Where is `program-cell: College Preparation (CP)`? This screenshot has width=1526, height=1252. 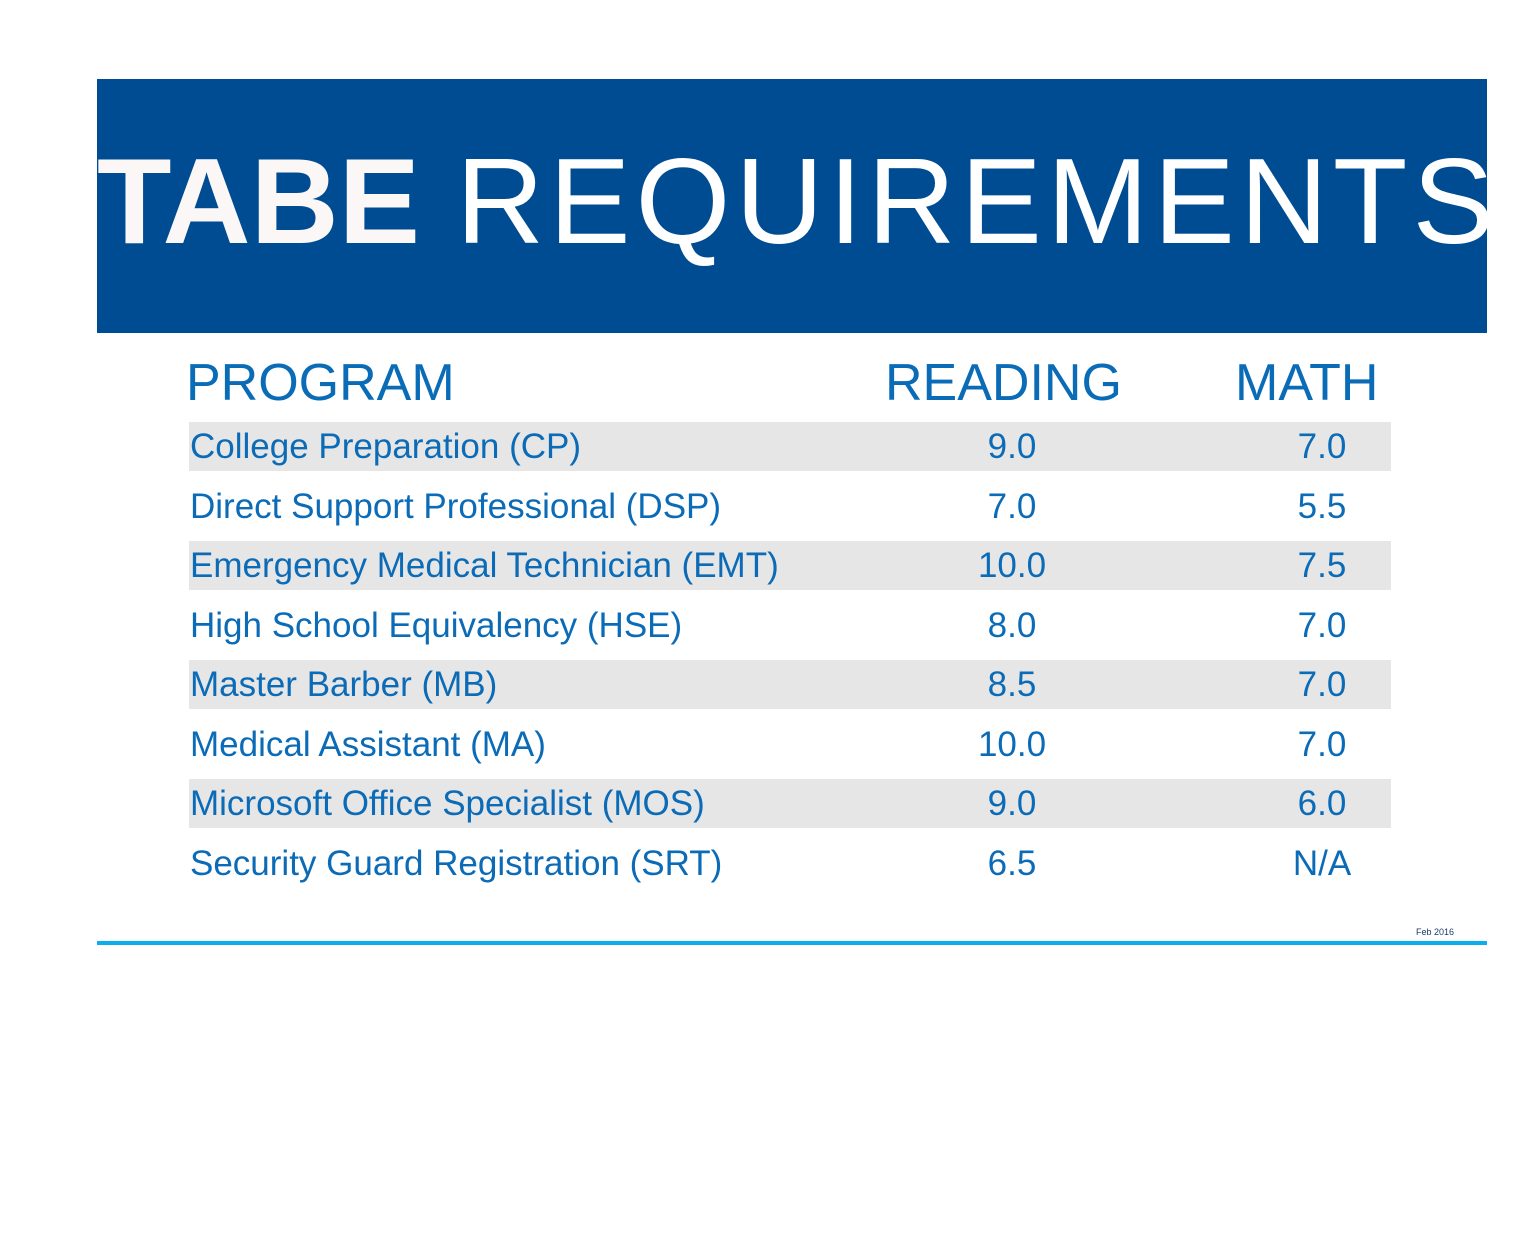
program-cell: College Preparation (CP) is located at coordinates (386, 446).